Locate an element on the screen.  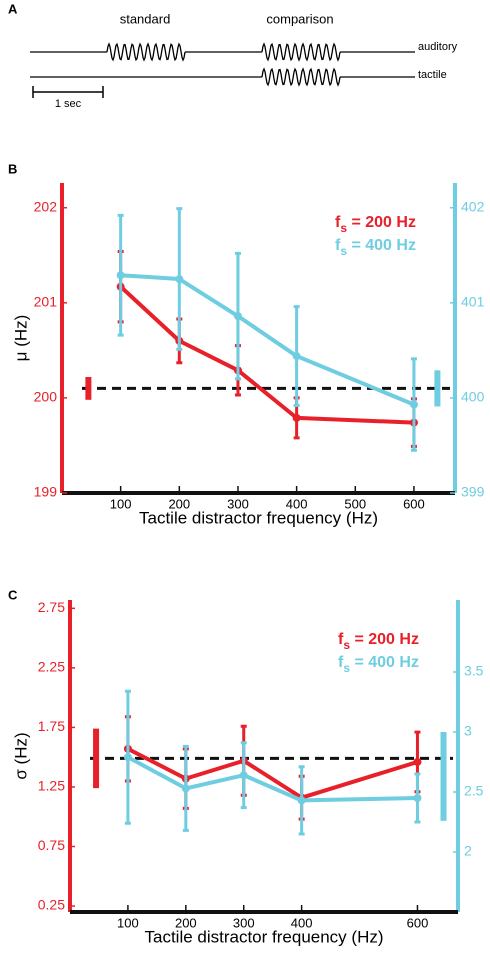
y2-tick-label: 3.5 is located at coordinates (474, 671).